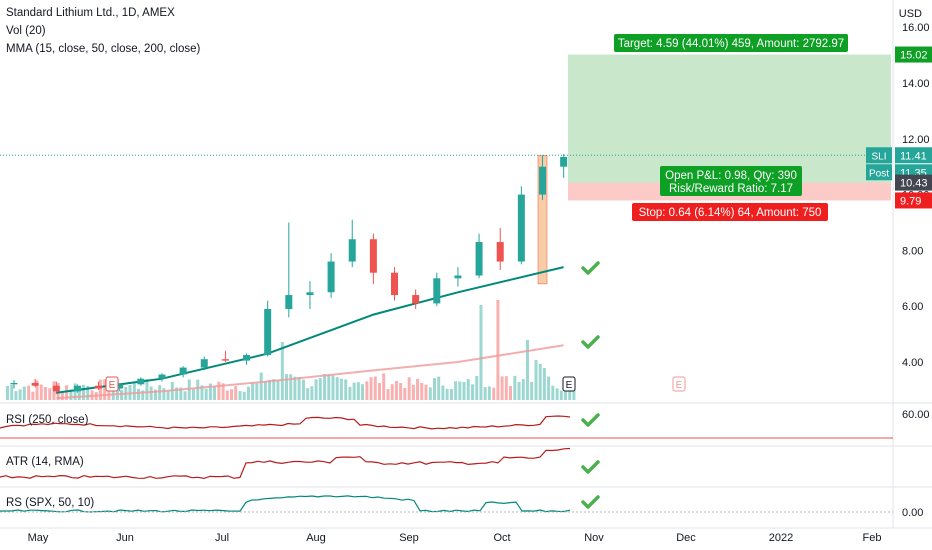 The image size is (932, 550). I want to click on time-tick: Jul, so click(222, 538).